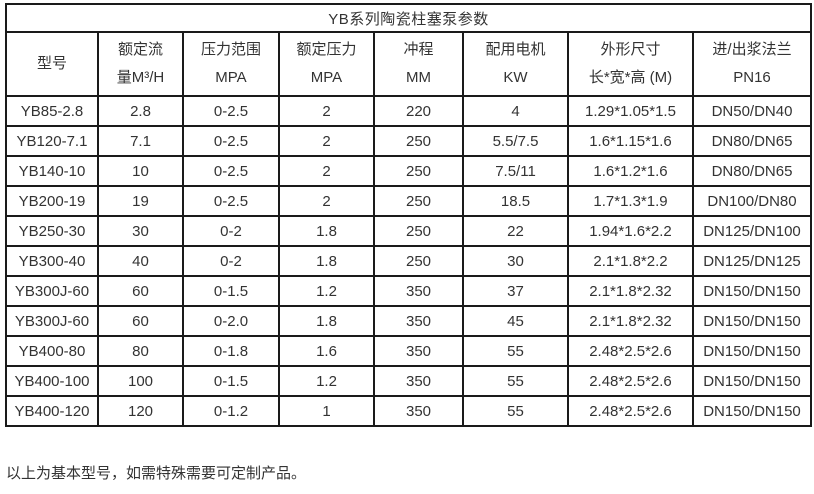  What do you see at coordinates (515, 141) in the screenshot?
I see `cell-motor-power: 5.5/7.5` at bounding box center [515, 141].